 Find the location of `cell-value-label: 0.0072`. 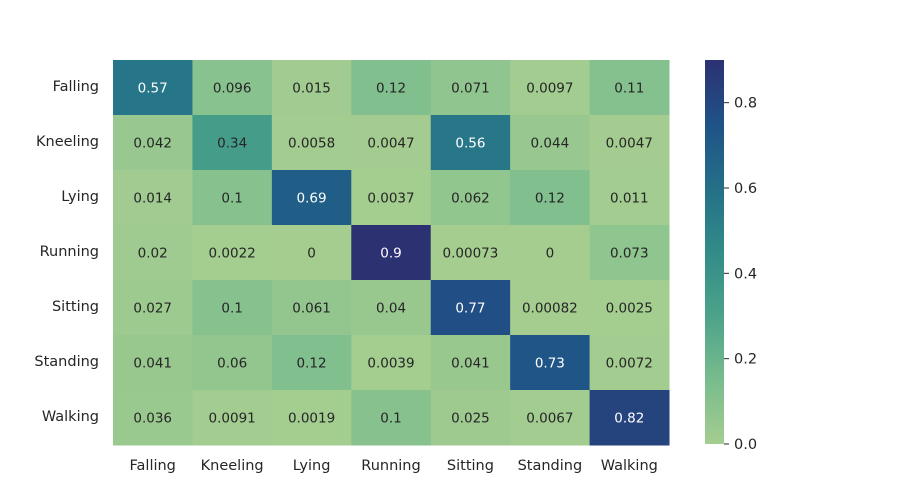

cell-value-label: 0.0072 is located at coordinates (629, 364).